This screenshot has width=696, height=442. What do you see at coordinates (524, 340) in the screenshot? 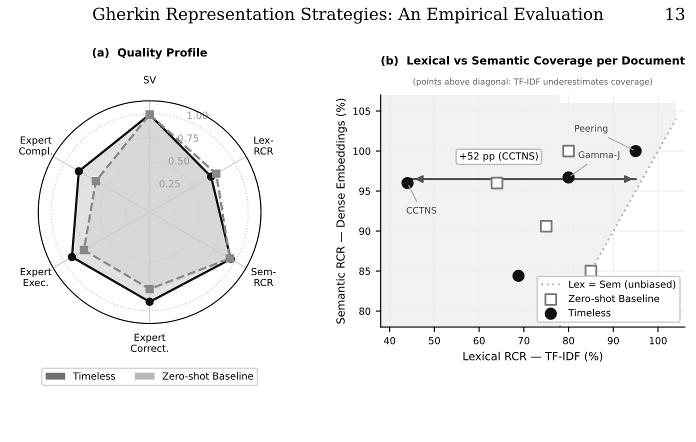
I see `x-tick-label: 70` at bounding box center [524, 340].